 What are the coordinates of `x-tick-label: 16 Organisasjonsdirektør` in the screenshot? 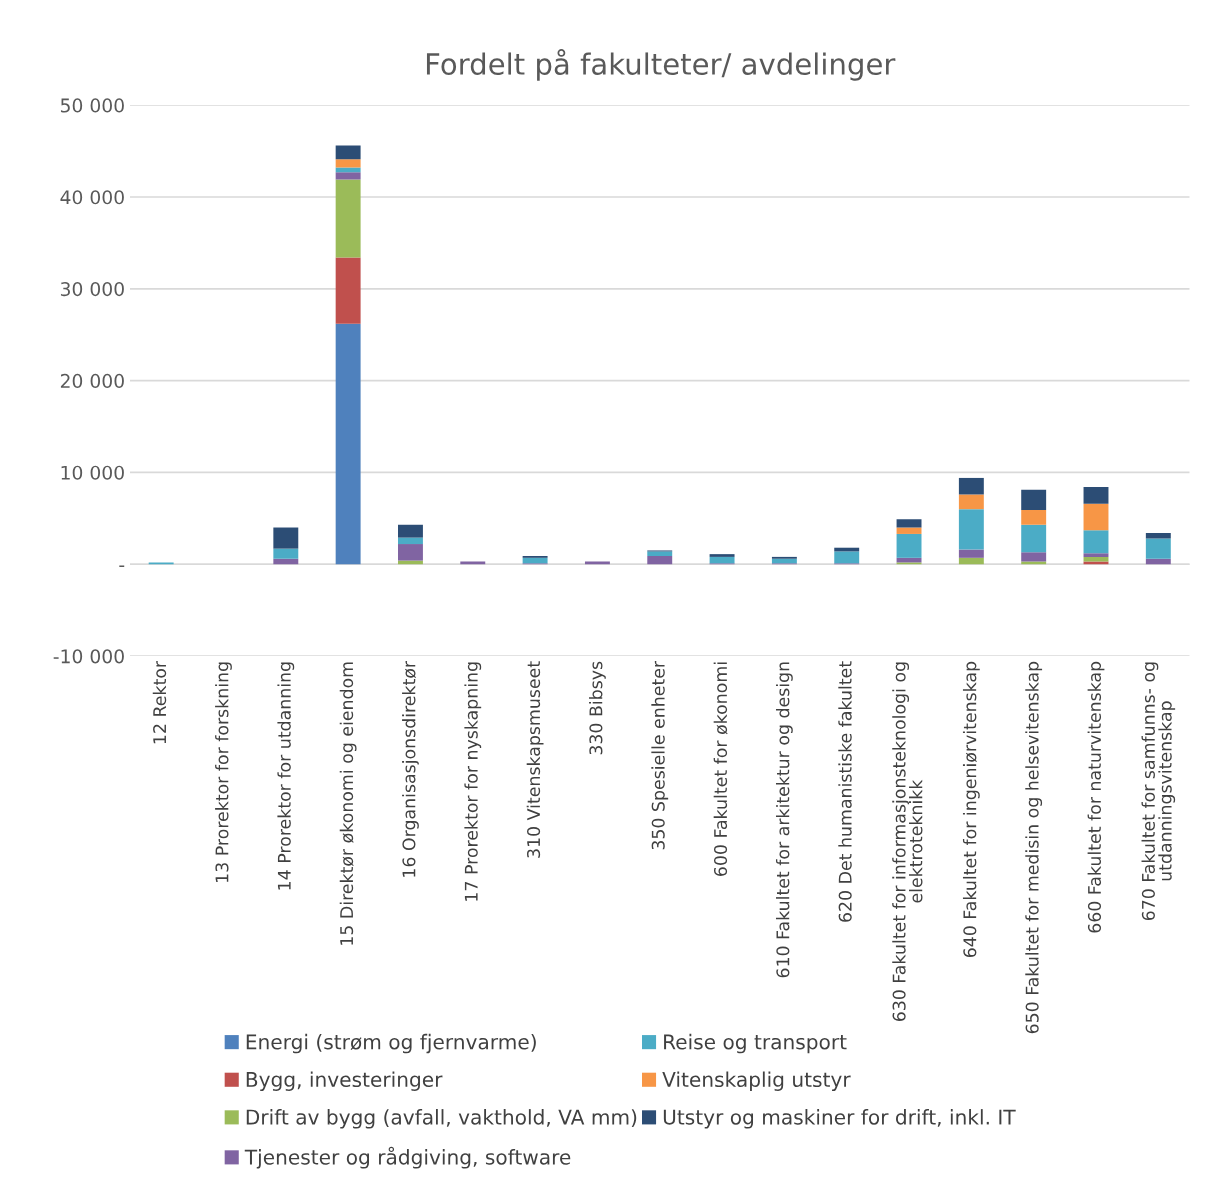 It's located at (410, 768).